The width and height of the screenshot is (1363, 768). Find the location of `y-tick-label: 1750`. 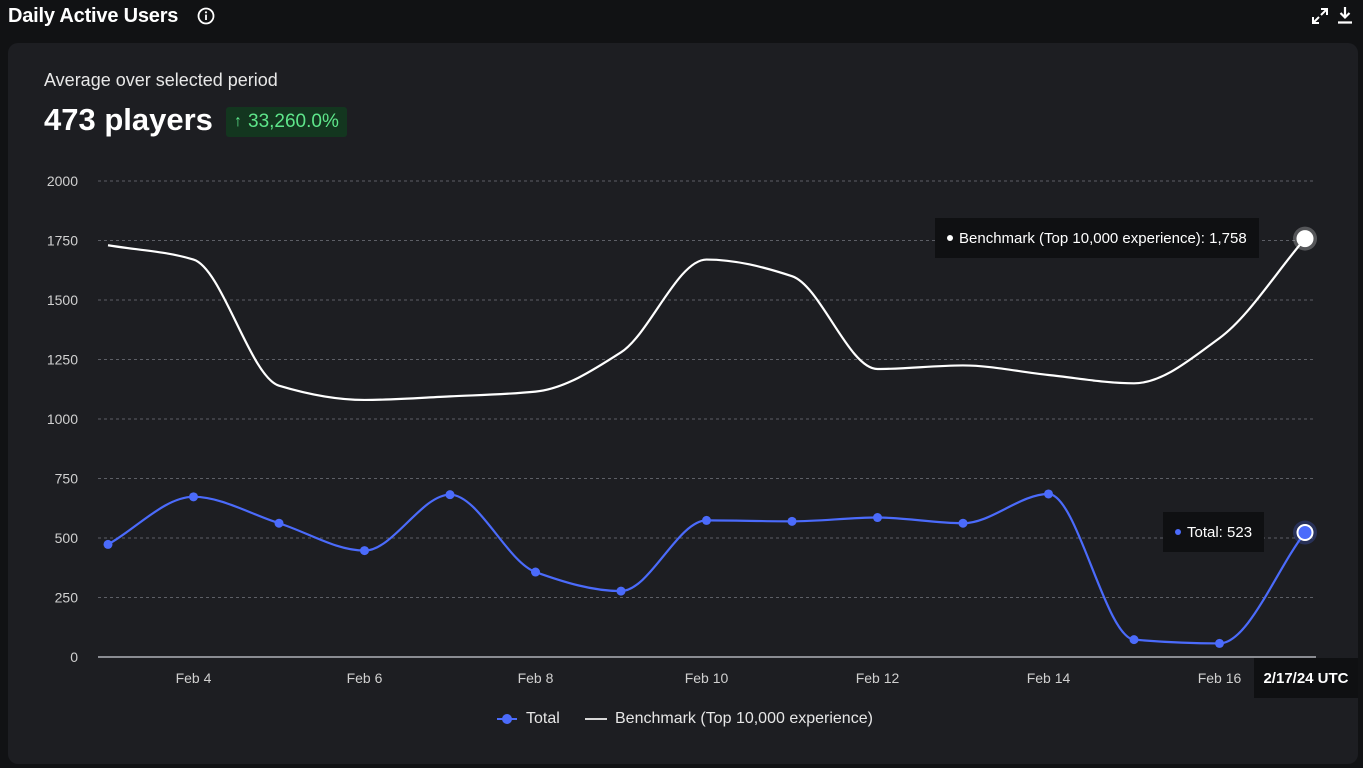

y-tick-label: 1750 is located at coordinates (62, 241).